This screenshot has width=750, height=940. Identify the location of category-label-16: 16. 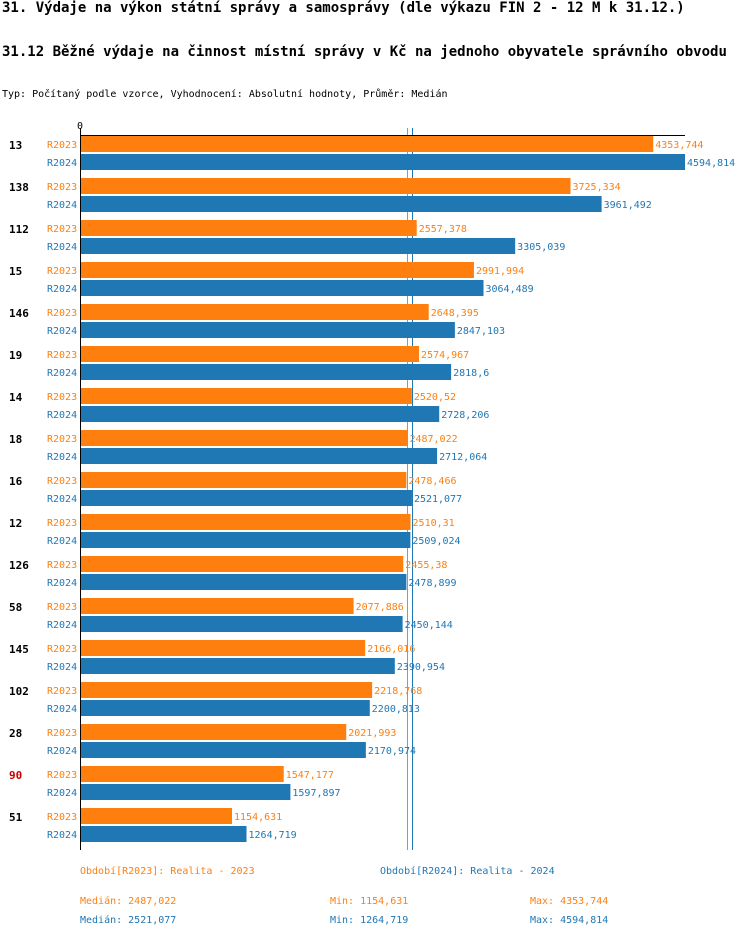
(16, 481).